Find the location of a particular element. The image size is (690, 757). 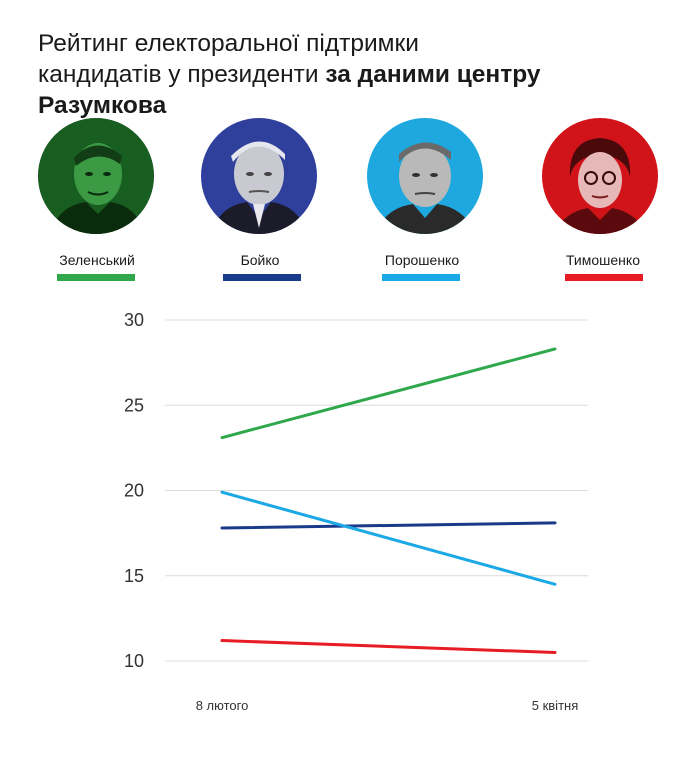

y-tick-label-25: 25 is located at coordinates (134, 405).